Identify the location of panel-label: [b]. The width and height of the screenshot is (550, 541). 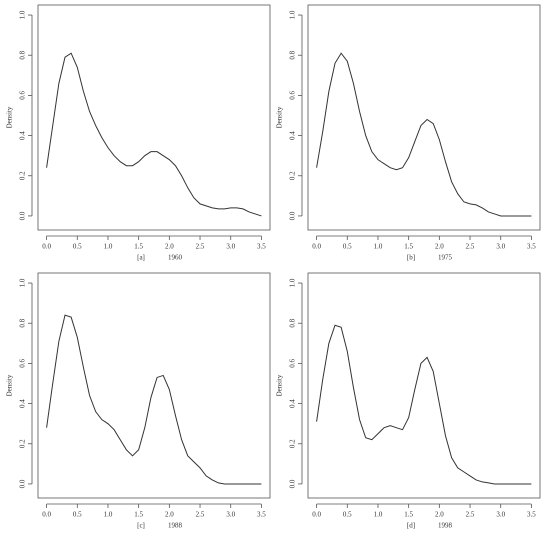
(411, 258).